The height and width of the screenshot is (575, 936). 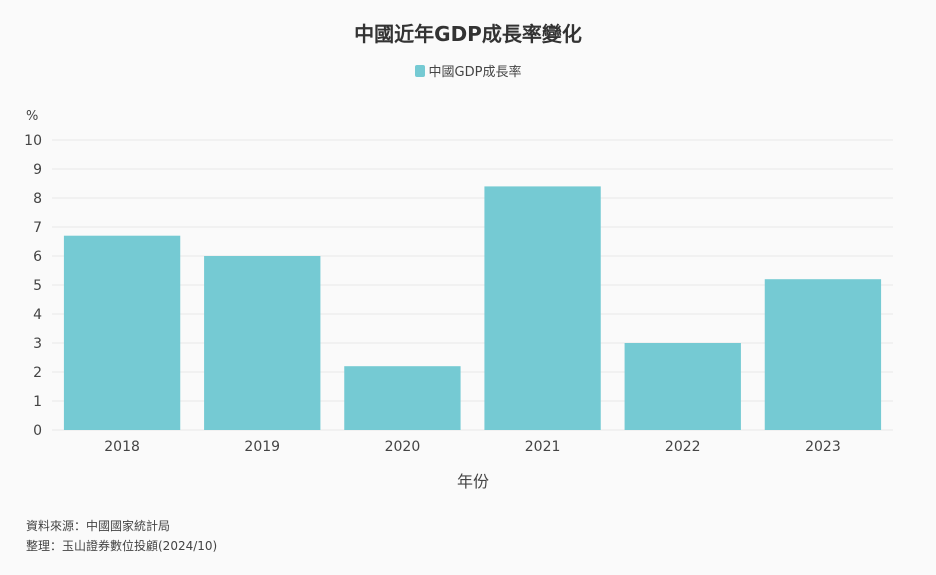 What do you see at coordinates (402, 398) in the screenshot?
I see `bar-2020` at bounding box center [402, 398].